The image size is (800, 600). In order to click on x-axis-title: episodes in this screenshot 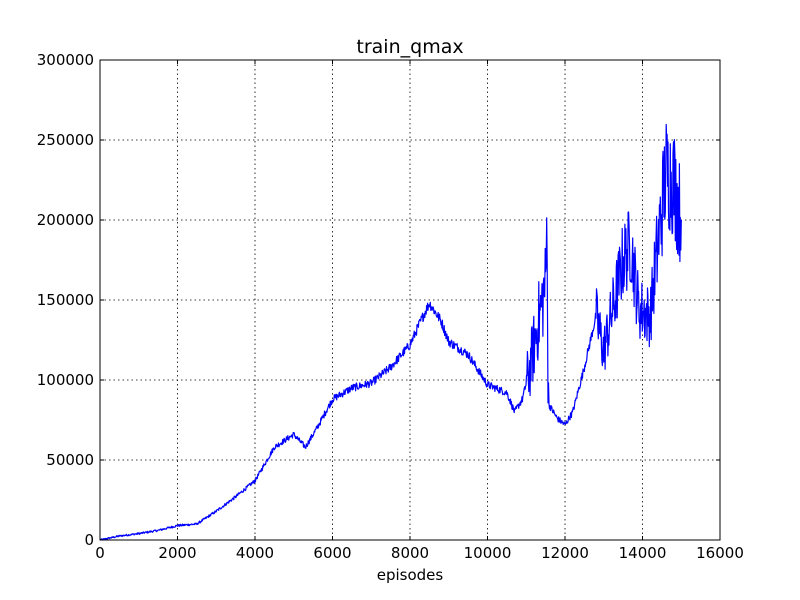, I will do `click(410, 575)`.